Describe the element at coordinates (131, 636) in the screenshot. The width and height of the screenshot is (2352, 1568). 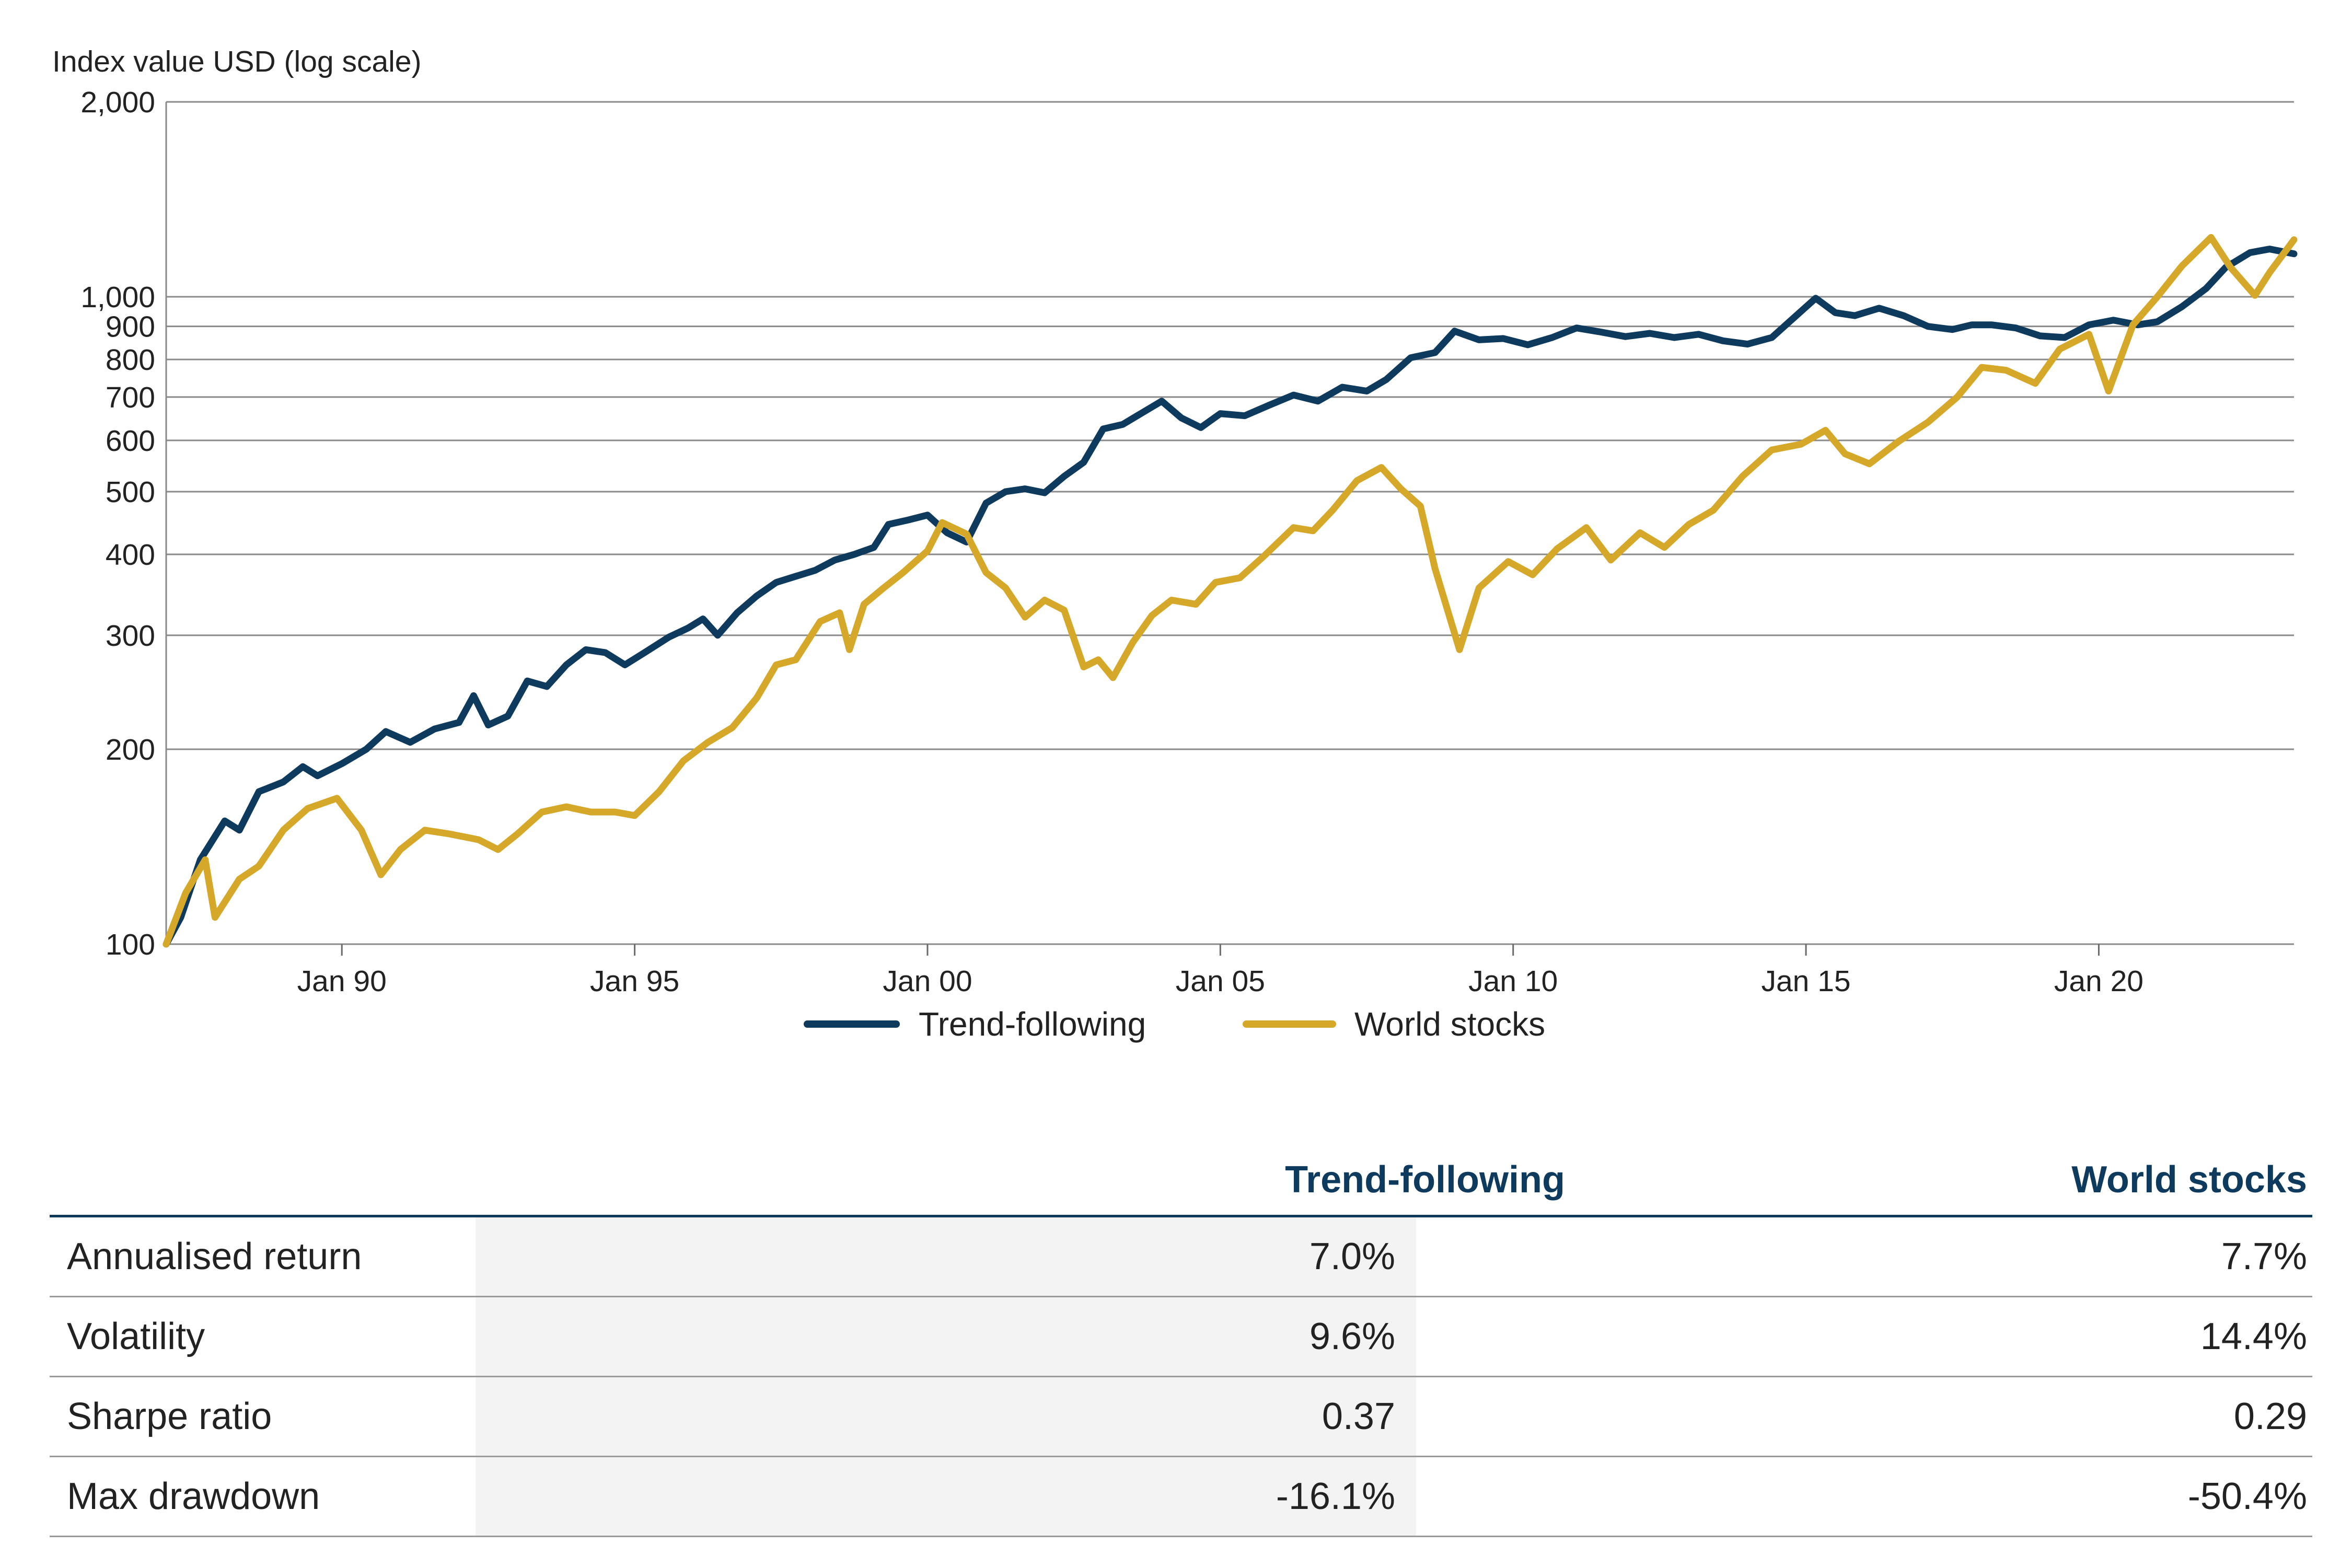
I see `y-tick-label: 300` at that location.